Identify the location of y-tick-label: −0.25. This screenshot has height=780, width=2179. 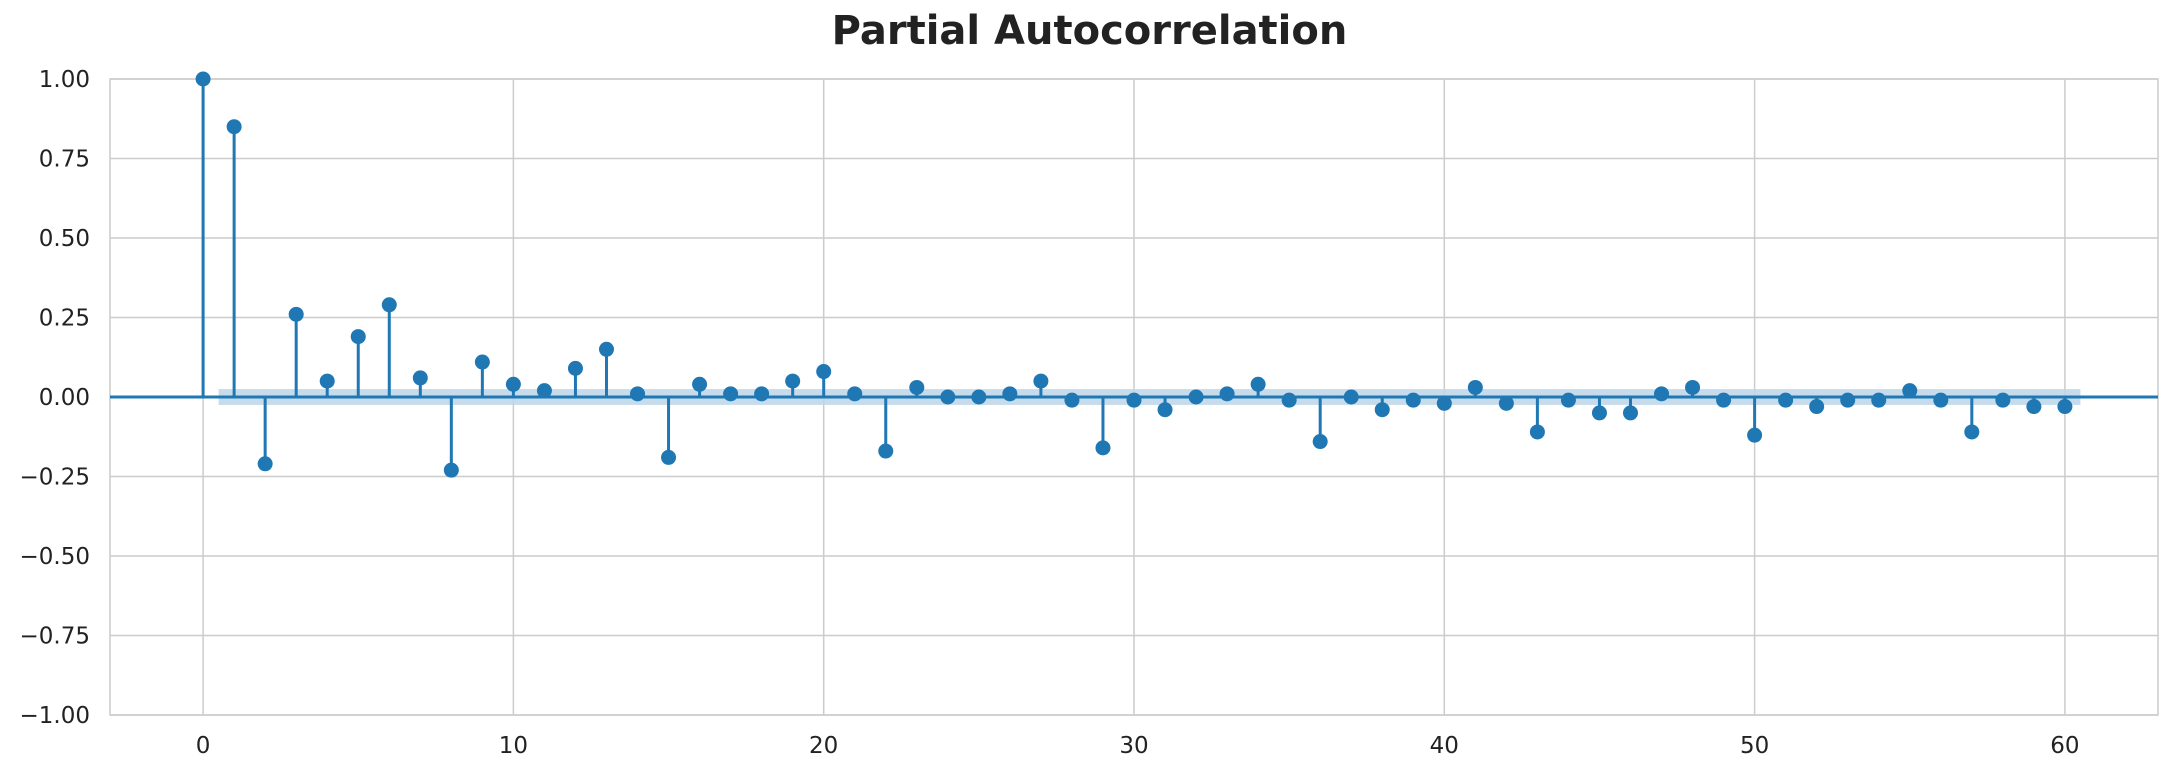
(55, 478).